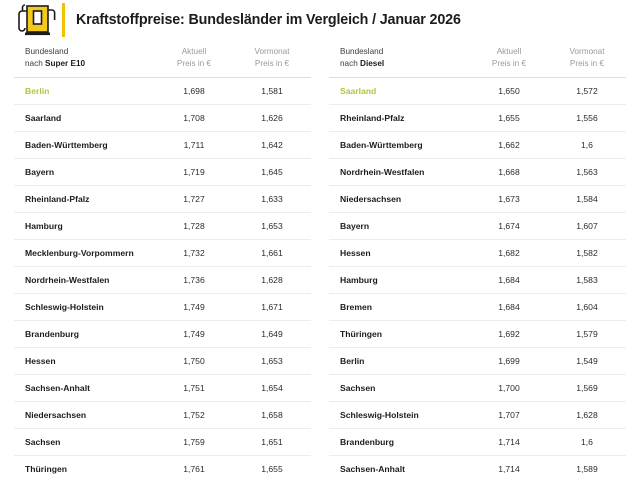 This screenshot has height=480, width=640. What do you see at coordinates (477, 172) in the screenshot?
I see `table-row: Nordrhein-Westfalen 1,668 1,563` at bounding box center [477, 172].